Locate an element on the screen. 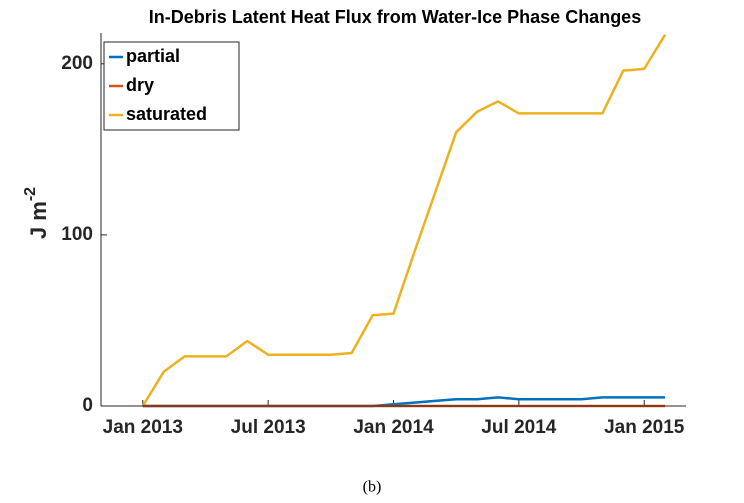 The width and height of the screenshot is (744, 503). legend-label: saturated is located at coordinates (166, 114).